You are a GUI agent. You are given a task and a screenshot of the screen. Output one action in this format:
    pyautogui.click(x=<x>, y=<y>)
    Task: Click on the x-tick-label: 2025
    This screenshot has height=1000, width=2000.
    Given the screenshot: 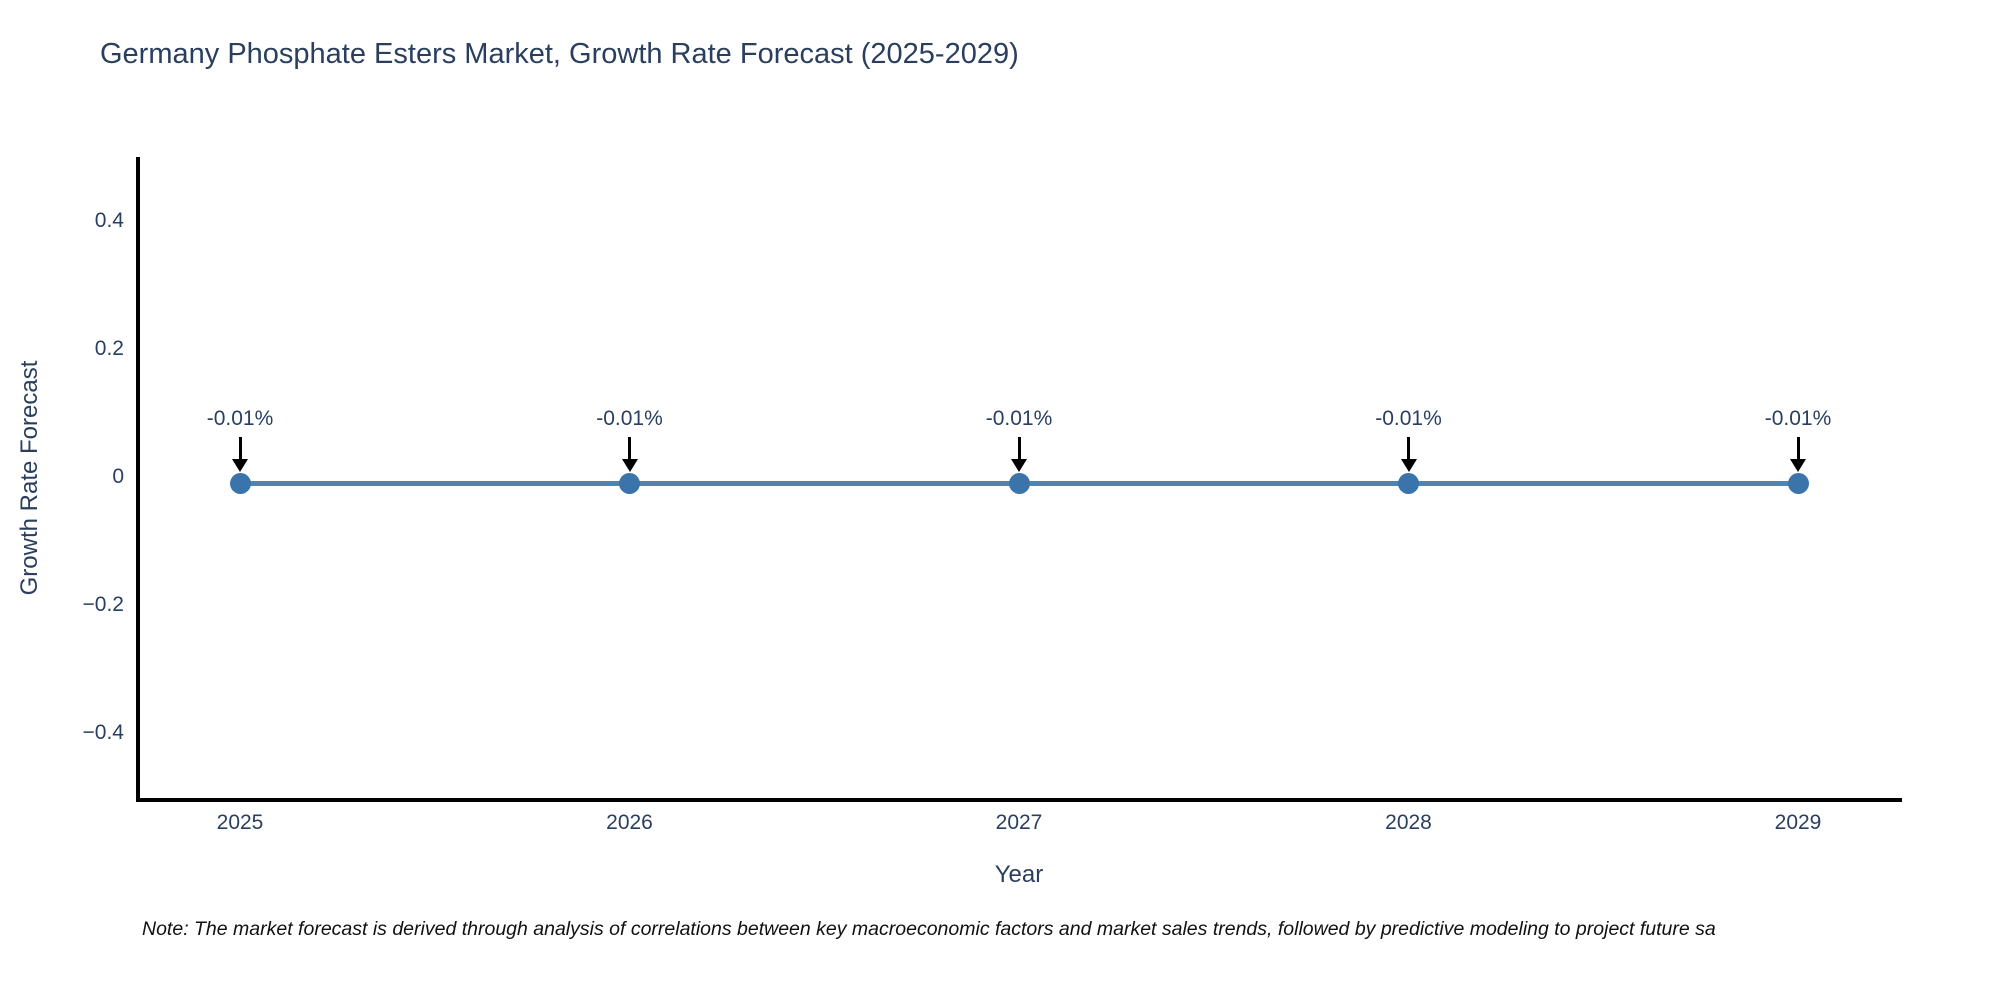 What is the action you would take?
    pyautogui.click(x=240, y=822)
    